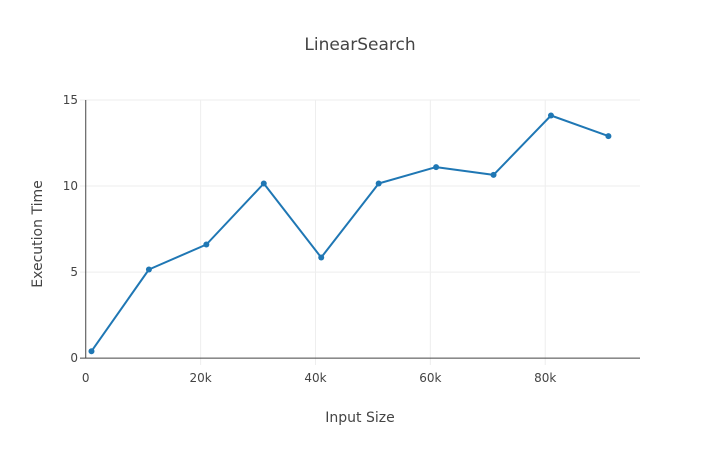  Describe the element at coordinates (86, 378) in the screenshot. I see `x-tick-label: 0` at that location.